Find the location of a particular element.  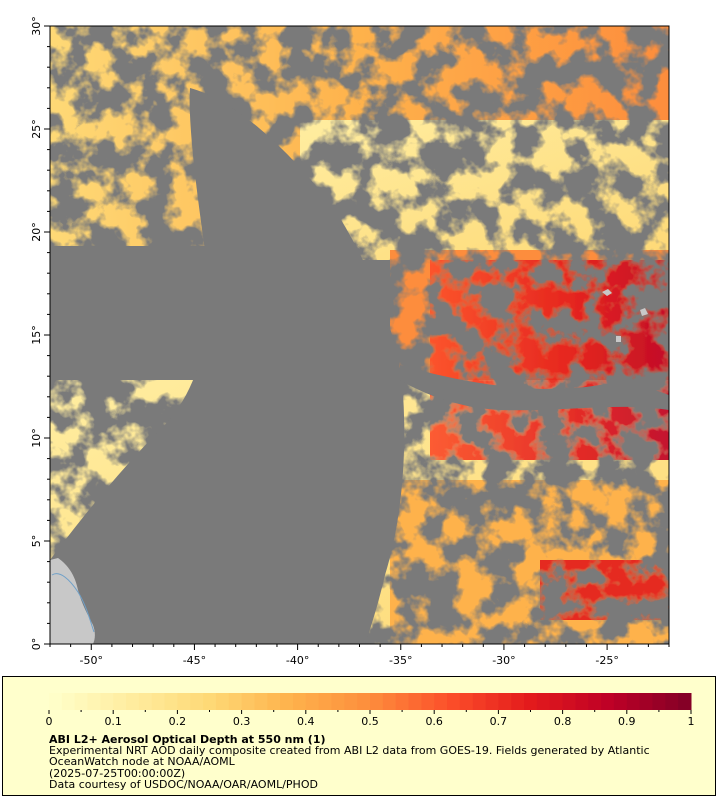

land-south-america is located at coordinates (72, 601).